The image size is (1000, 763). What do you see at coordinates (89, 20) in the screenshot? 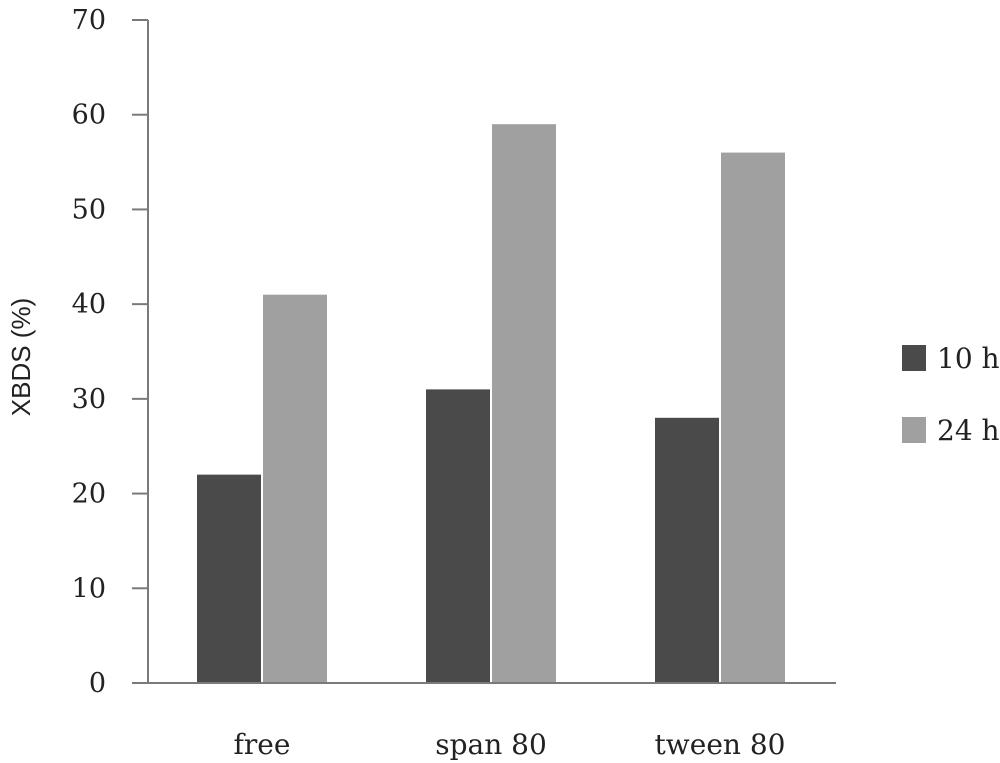
I see `y-tick-label-7: 70` at bounding box center [89, 20].